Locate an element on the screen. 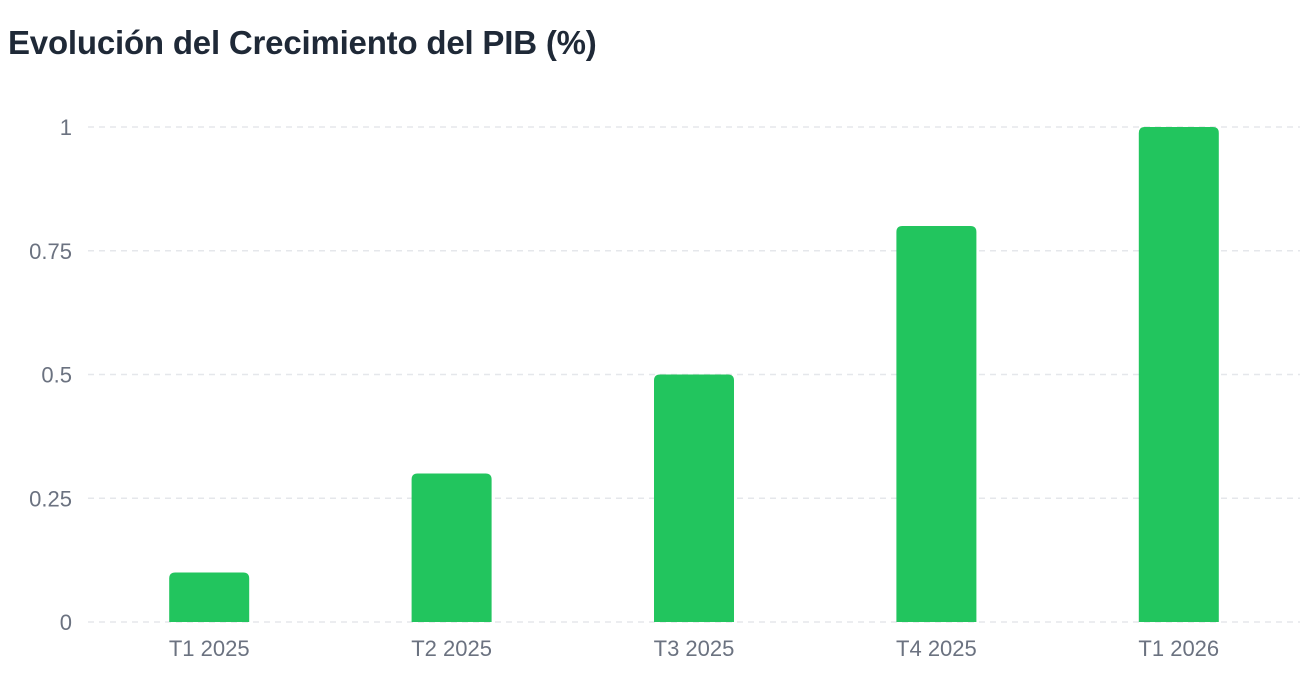  y-tick-label: 0.5 is located at coordinates (56, 375).